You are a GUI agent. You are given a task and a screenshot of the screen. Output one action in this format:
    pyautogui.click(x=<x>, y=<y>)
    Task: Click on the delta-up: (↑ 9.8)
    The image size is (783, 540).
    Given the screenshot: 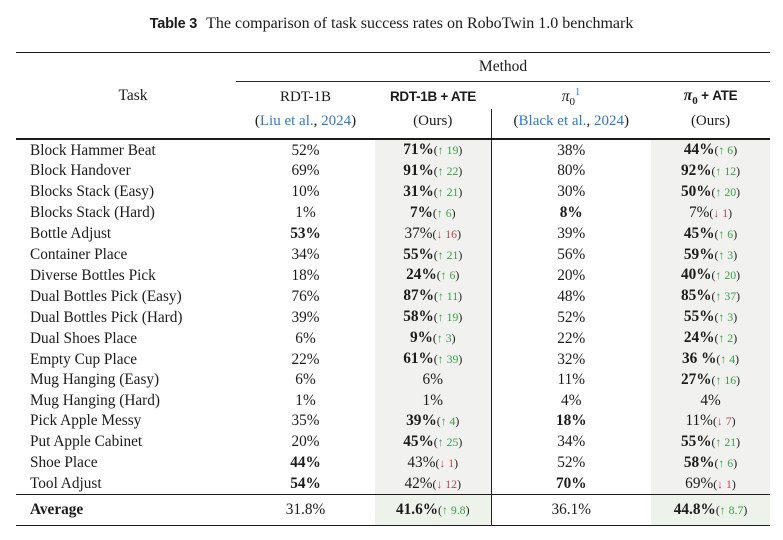 What is the action you would take?
    pyautogui.click(x=454, y=510)
    